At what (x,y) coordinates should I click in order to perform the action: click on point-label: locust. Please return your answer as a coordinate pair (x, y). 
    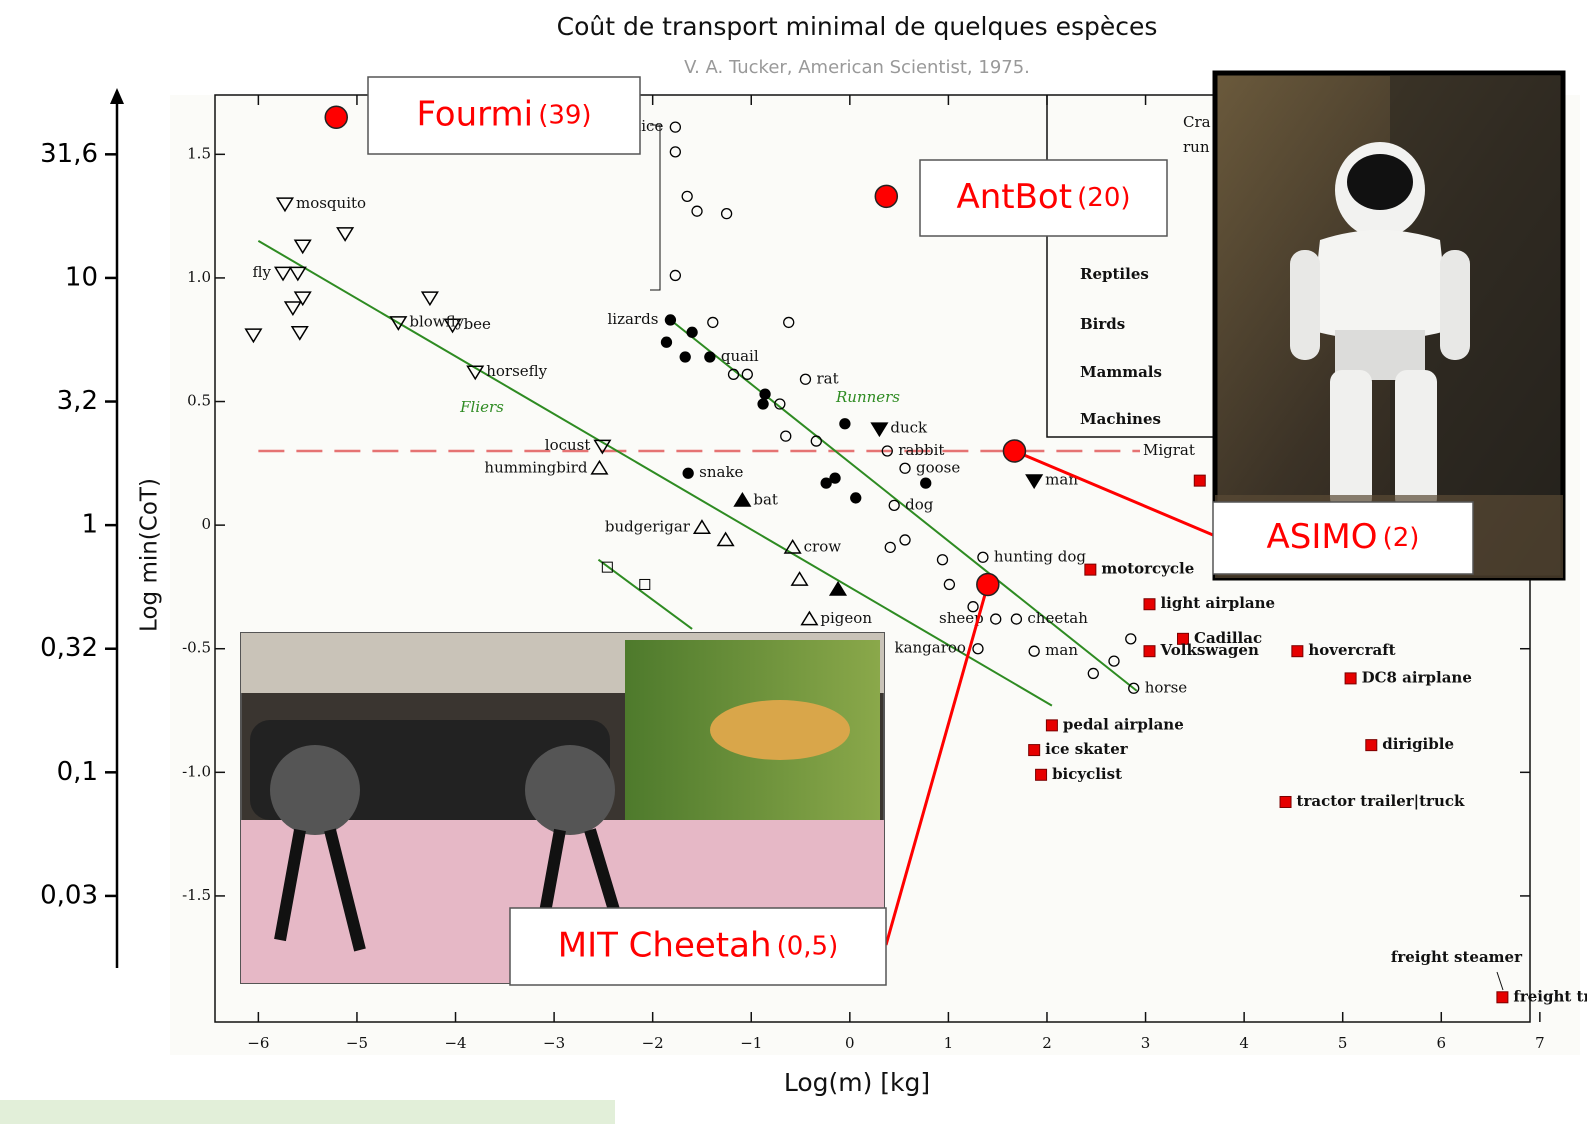
    Looking at the image, I should click on (568, 445).